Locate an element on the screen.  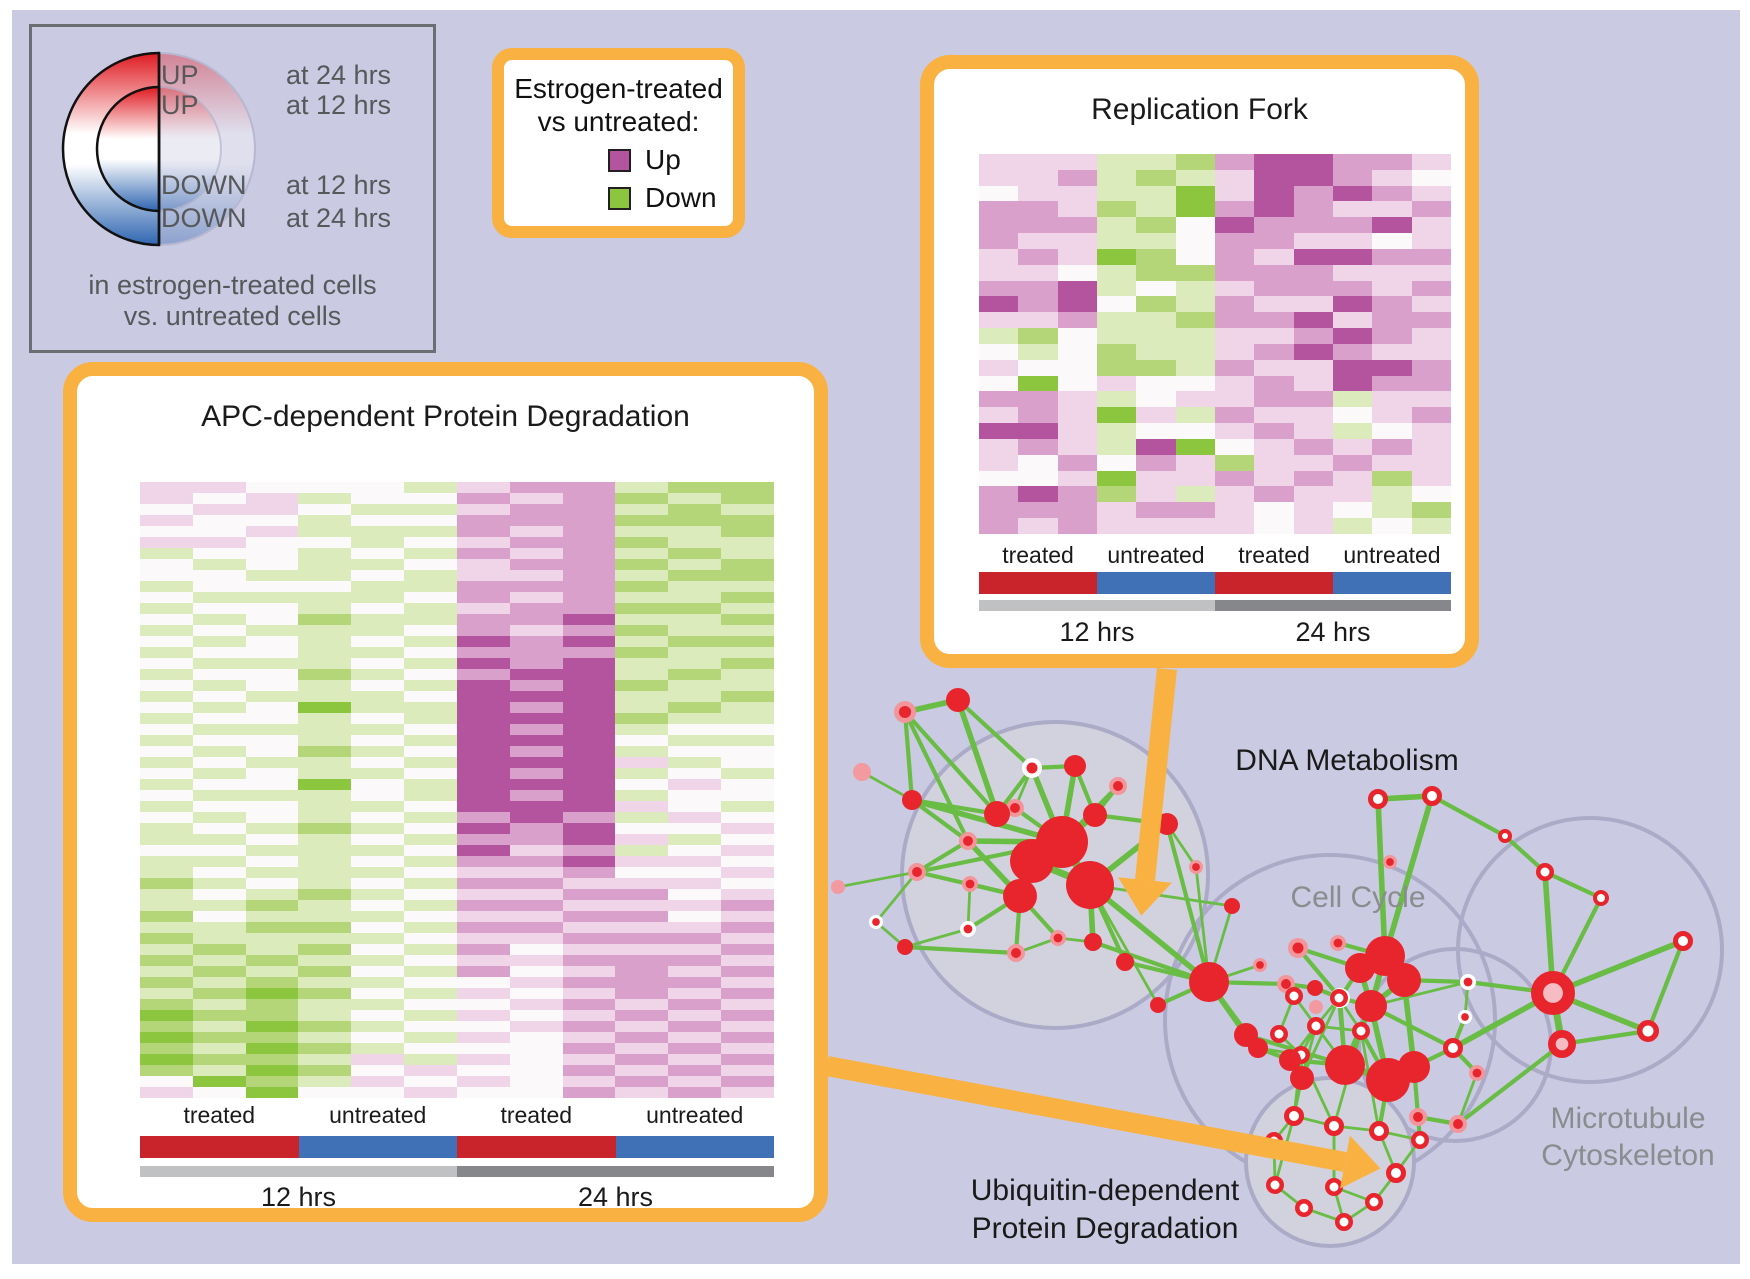
legend-row-down12: DOWN at 12 hrs is located at coordinates (276, 185).